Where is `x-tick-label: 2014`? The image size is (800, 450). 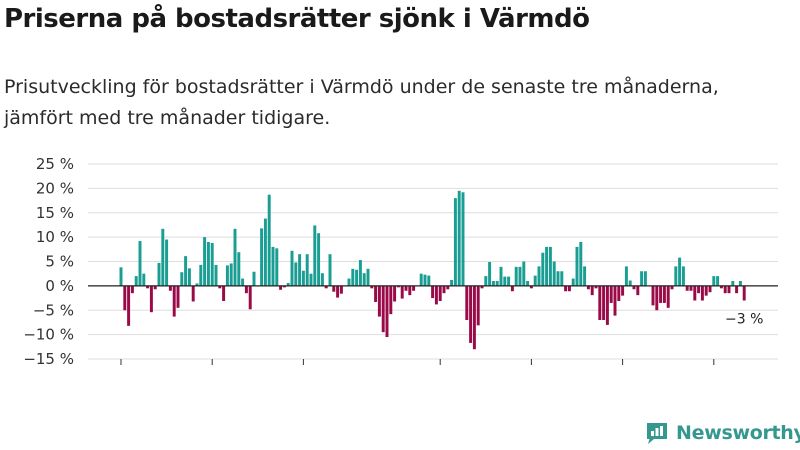
x-tick-label: 2014 is located at coordinates (212, 374).